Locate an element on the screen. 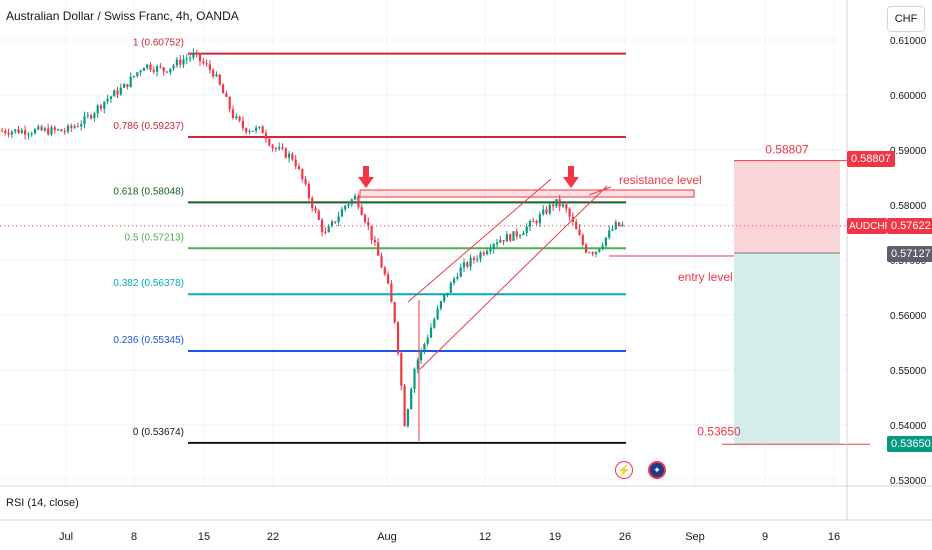 This screenshot has width=932, height=550. lightning-icon: ⚡ is located at coordinates (624, 470).